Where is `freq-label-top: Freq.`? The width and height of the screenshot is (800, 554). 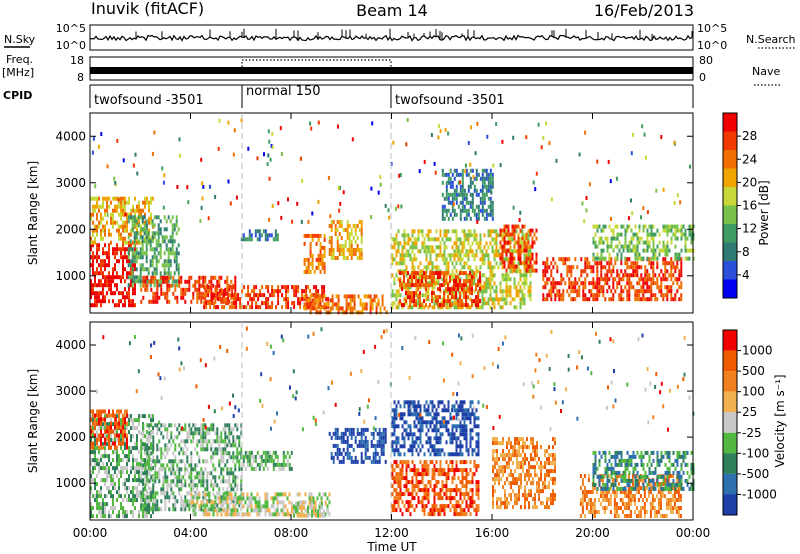
freq-label-top: Freq. is located at coordinates (19, 59).